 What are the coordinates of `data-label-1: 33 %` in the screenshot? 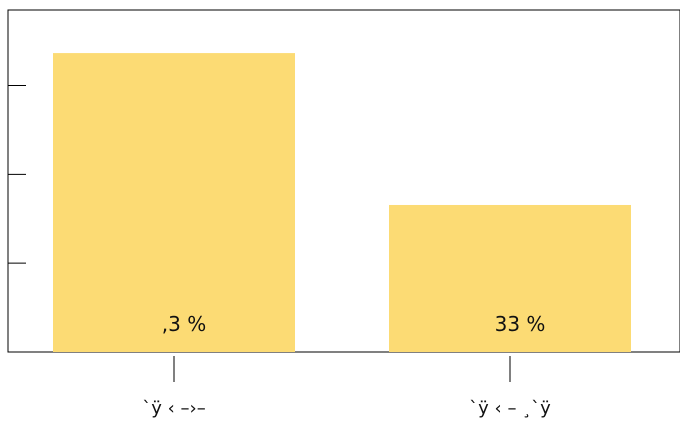 It's located at (520, 324).